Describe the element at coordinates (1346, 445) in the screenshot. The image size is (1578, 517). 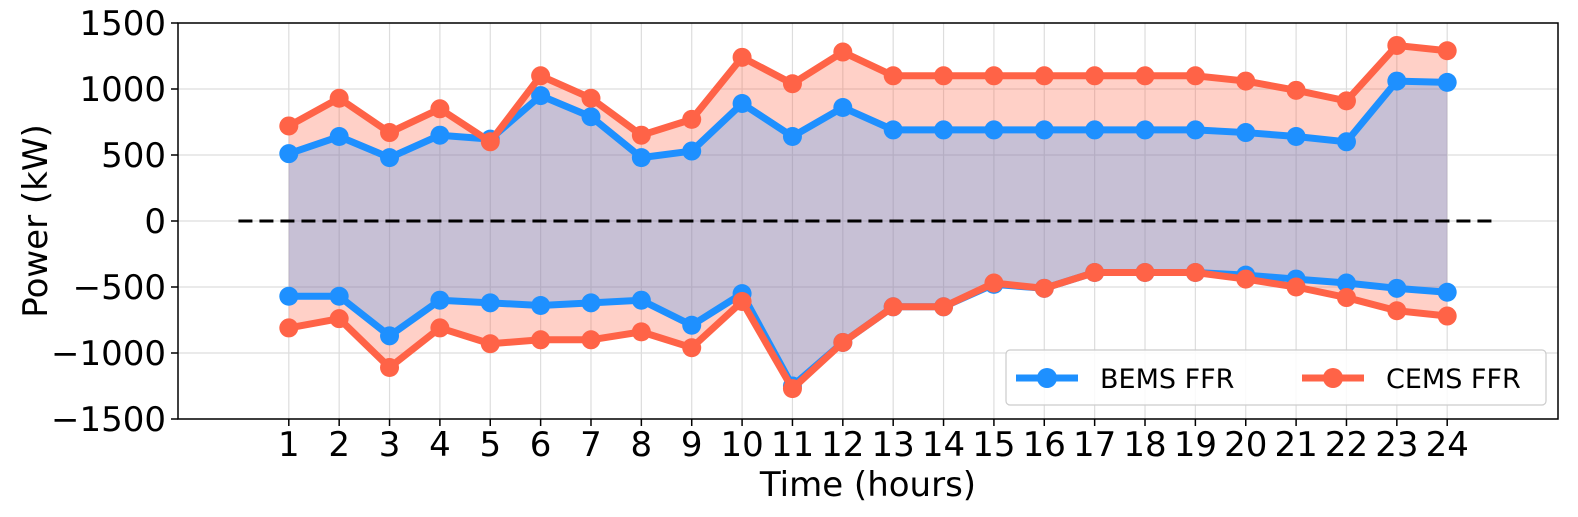
I see `x-tick-label-22: 22` at that location.